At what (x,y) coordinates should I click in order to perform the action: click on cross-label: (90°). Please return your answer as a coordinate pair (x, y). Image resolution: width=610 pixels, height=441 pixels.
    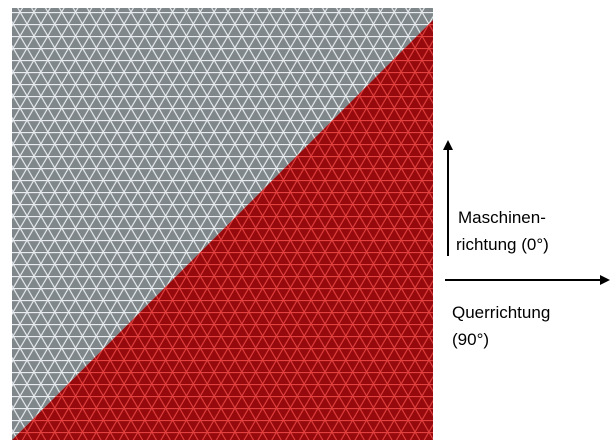
    Looking at the image, I should click on (470, 339).